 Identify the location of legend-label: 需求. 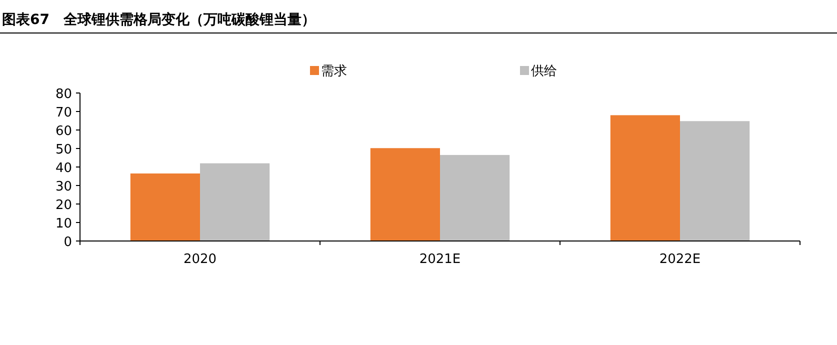
(334, 71).